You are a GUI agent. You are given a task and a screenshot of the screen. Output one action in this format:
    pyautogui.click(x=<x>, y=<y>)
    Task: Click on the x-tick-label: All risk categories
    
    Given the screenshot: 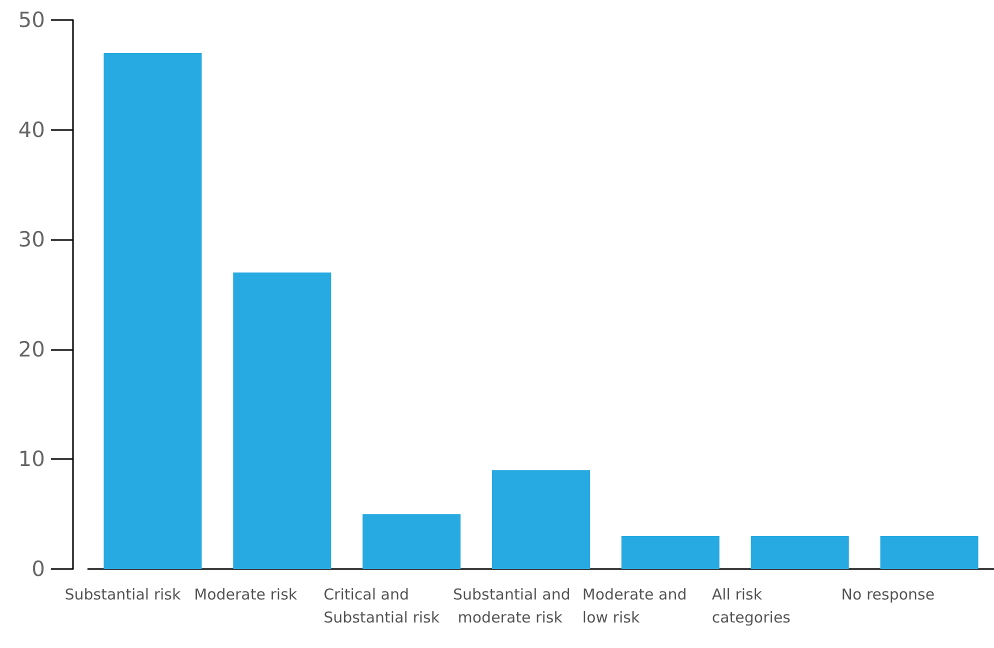 What is the action you would take?
    pyautogui.click(x=751, y=606)
    